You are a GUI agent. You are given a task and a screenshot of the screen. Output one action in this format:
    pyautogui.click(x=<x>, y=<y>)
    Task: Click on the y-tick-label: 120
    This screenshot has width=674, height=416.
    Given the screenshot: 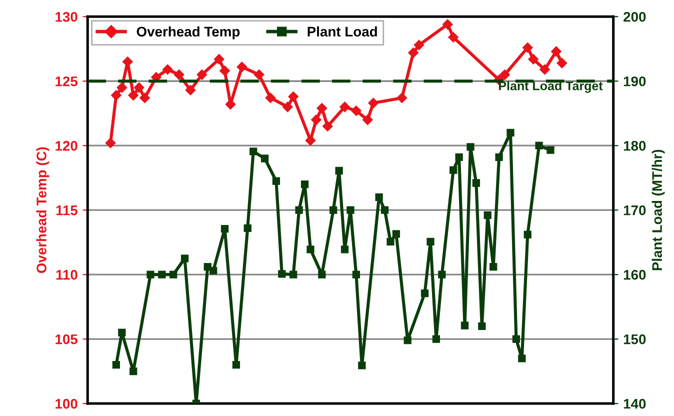 What is the action you would take?
    pyautogui.click(x=67, y=145)
    